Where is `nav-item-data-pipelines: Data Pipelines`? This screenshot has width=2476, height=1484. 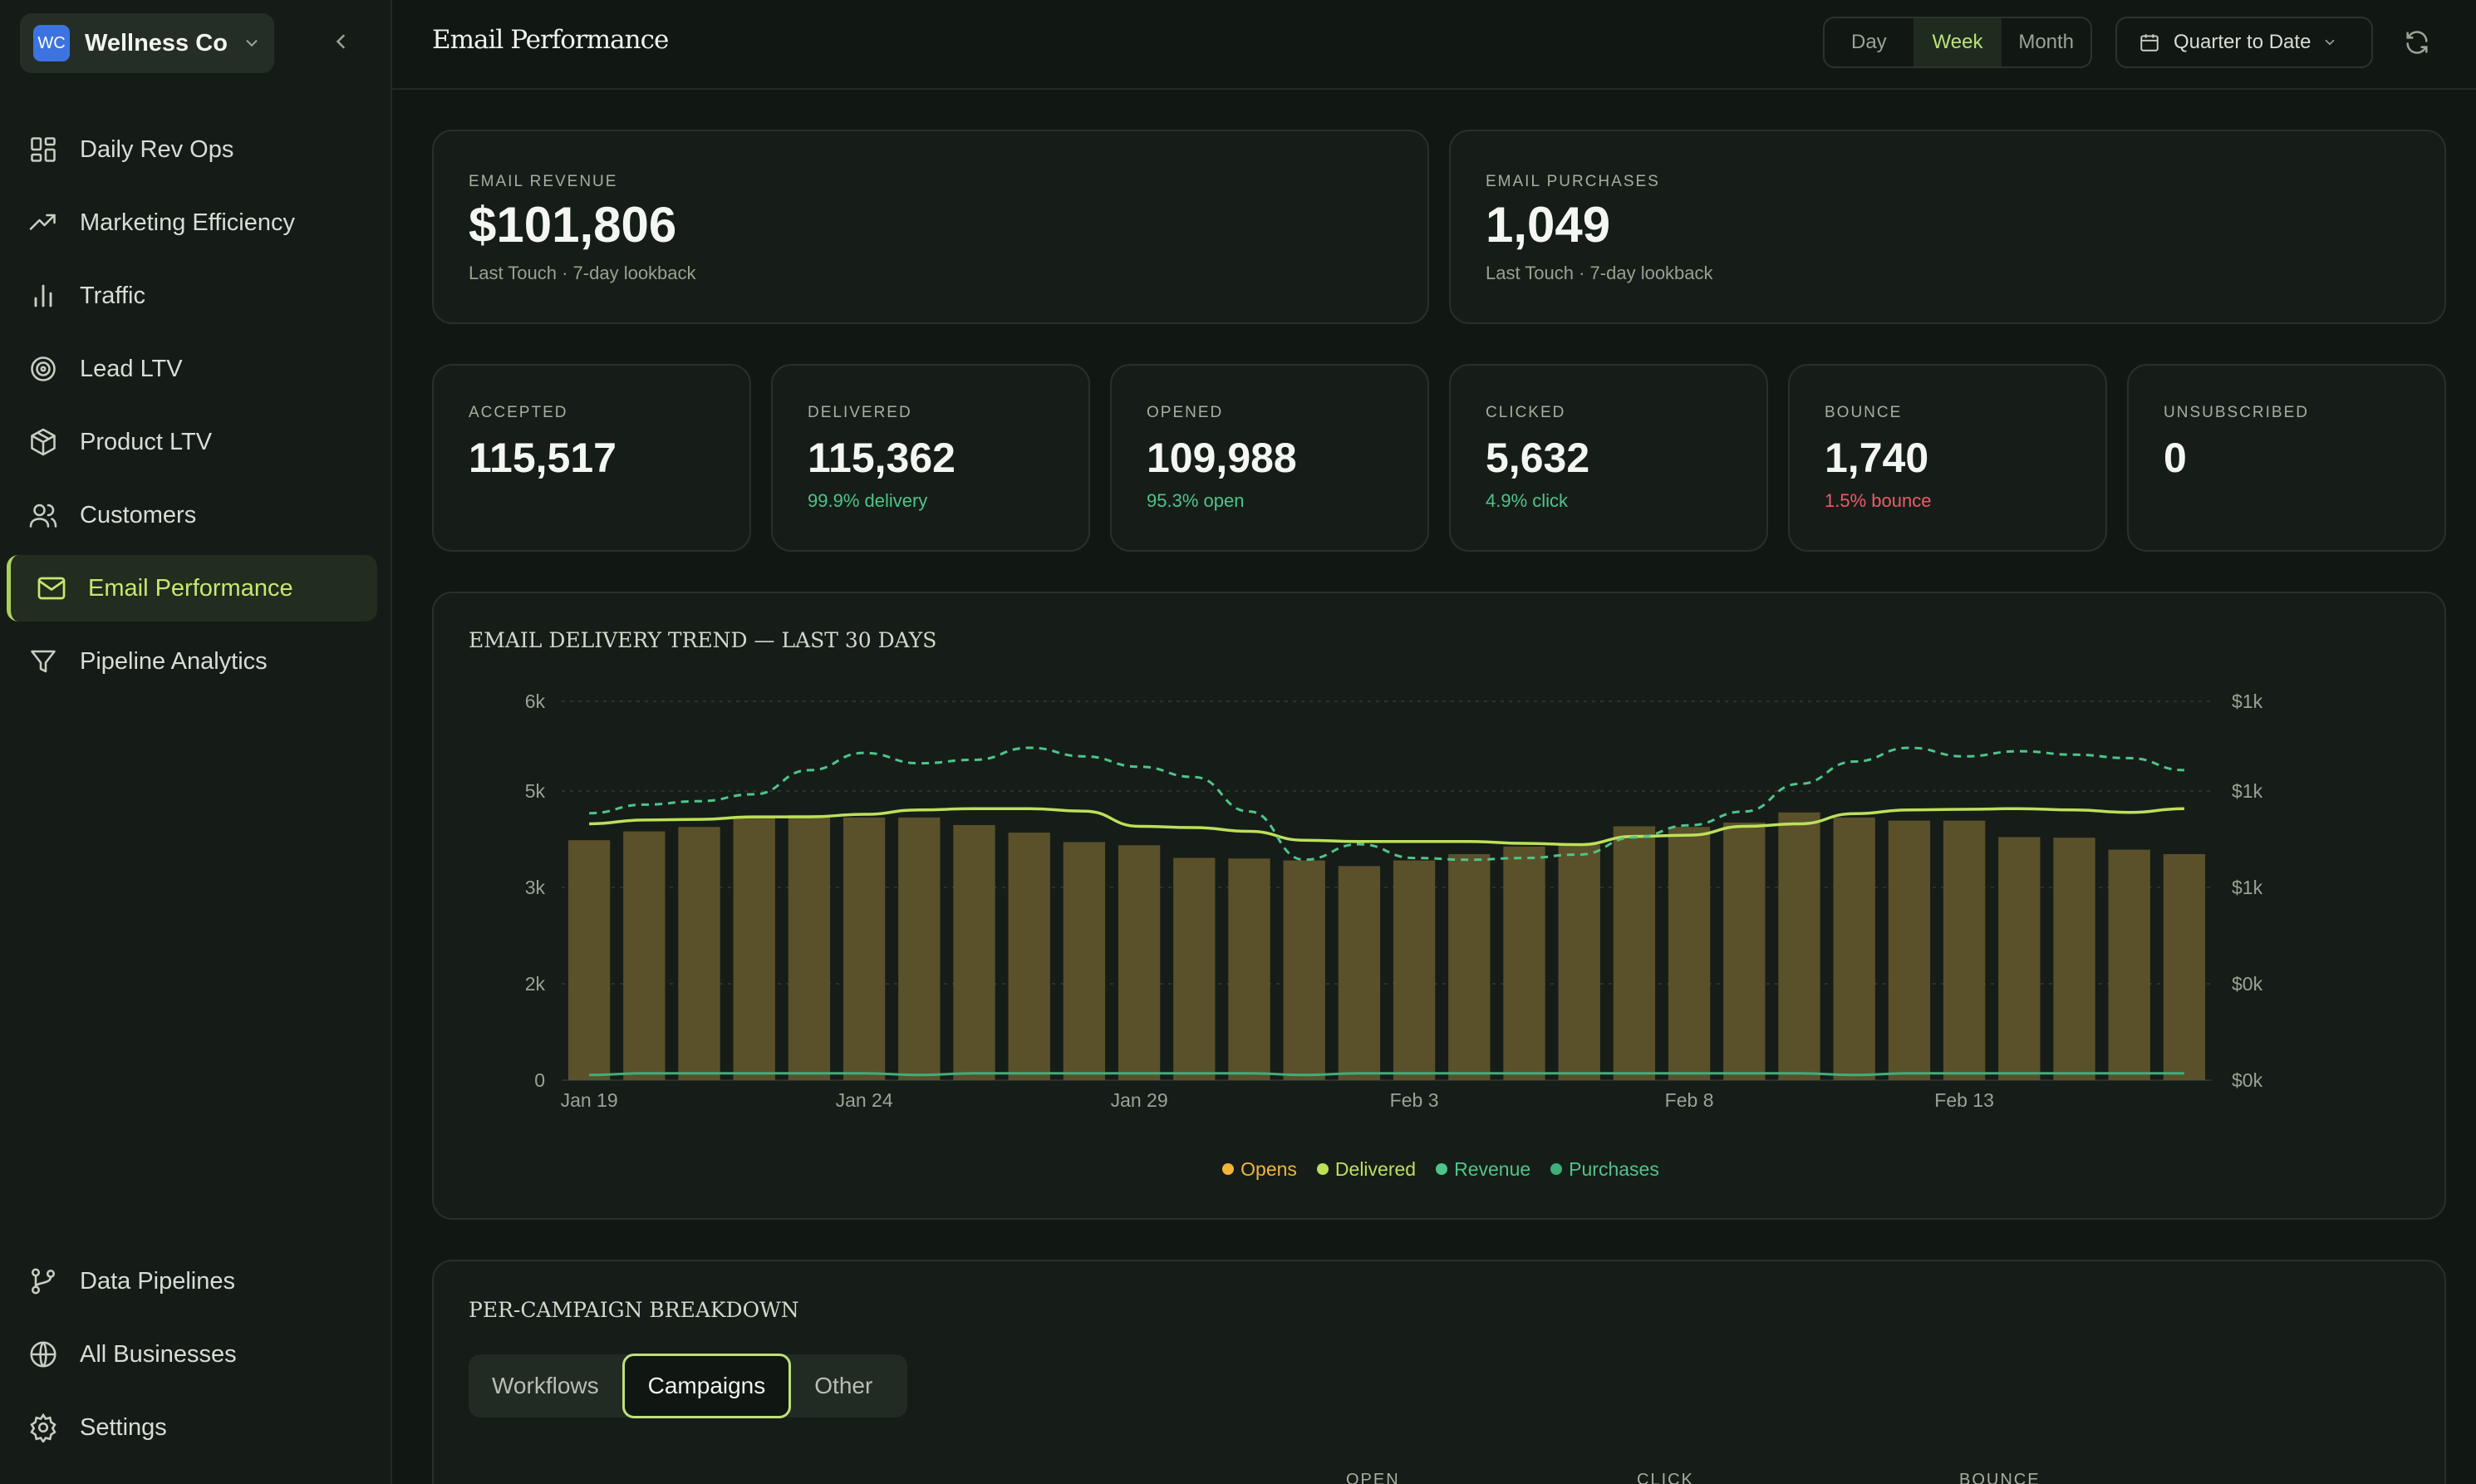
nav-item-data-pipelines: Data Pipelines is located at coordinates (192, 1281).